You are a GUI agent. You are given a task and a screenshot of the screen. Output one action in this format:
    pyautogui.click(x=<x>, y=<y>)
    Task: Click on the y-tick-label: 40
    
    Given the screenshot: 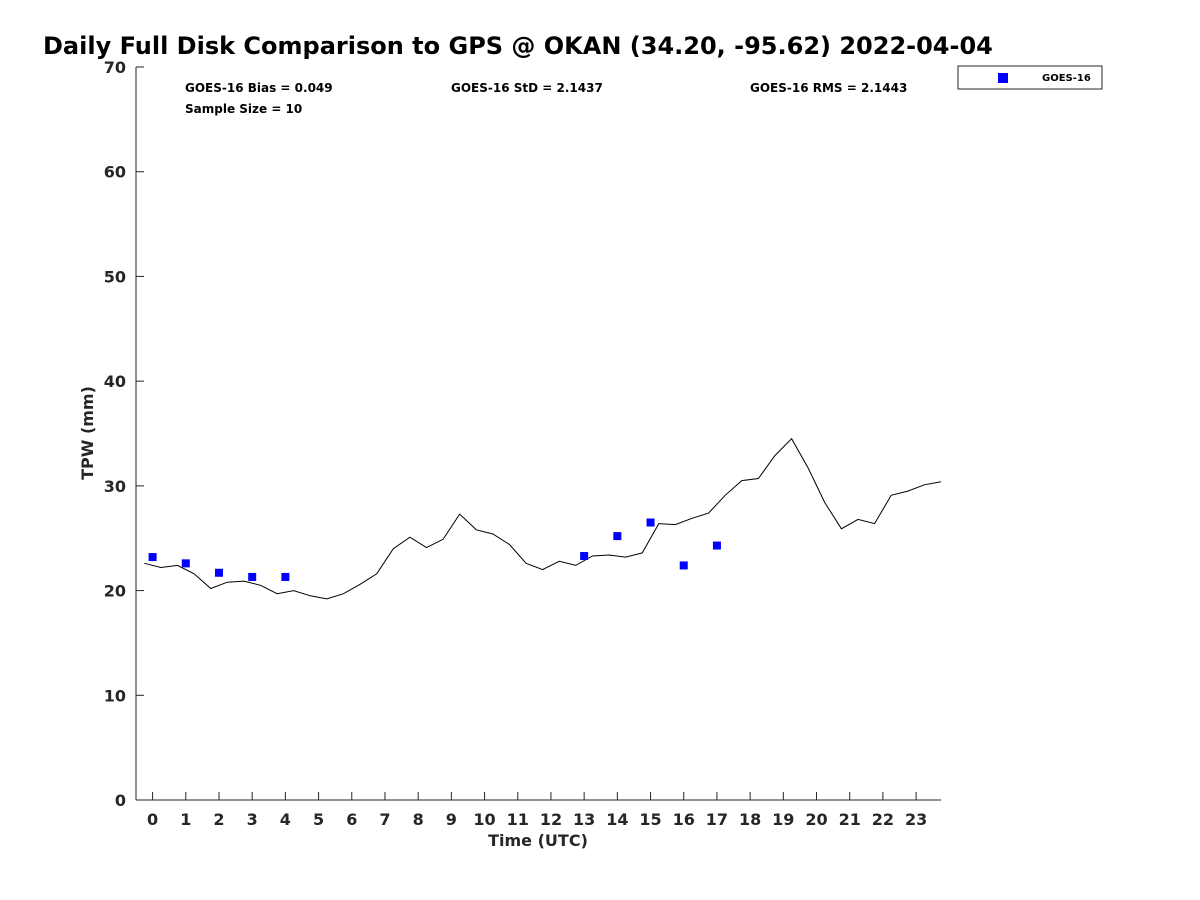 What is the action you would take?
    pyautogui.click(x=115, y=381)
    